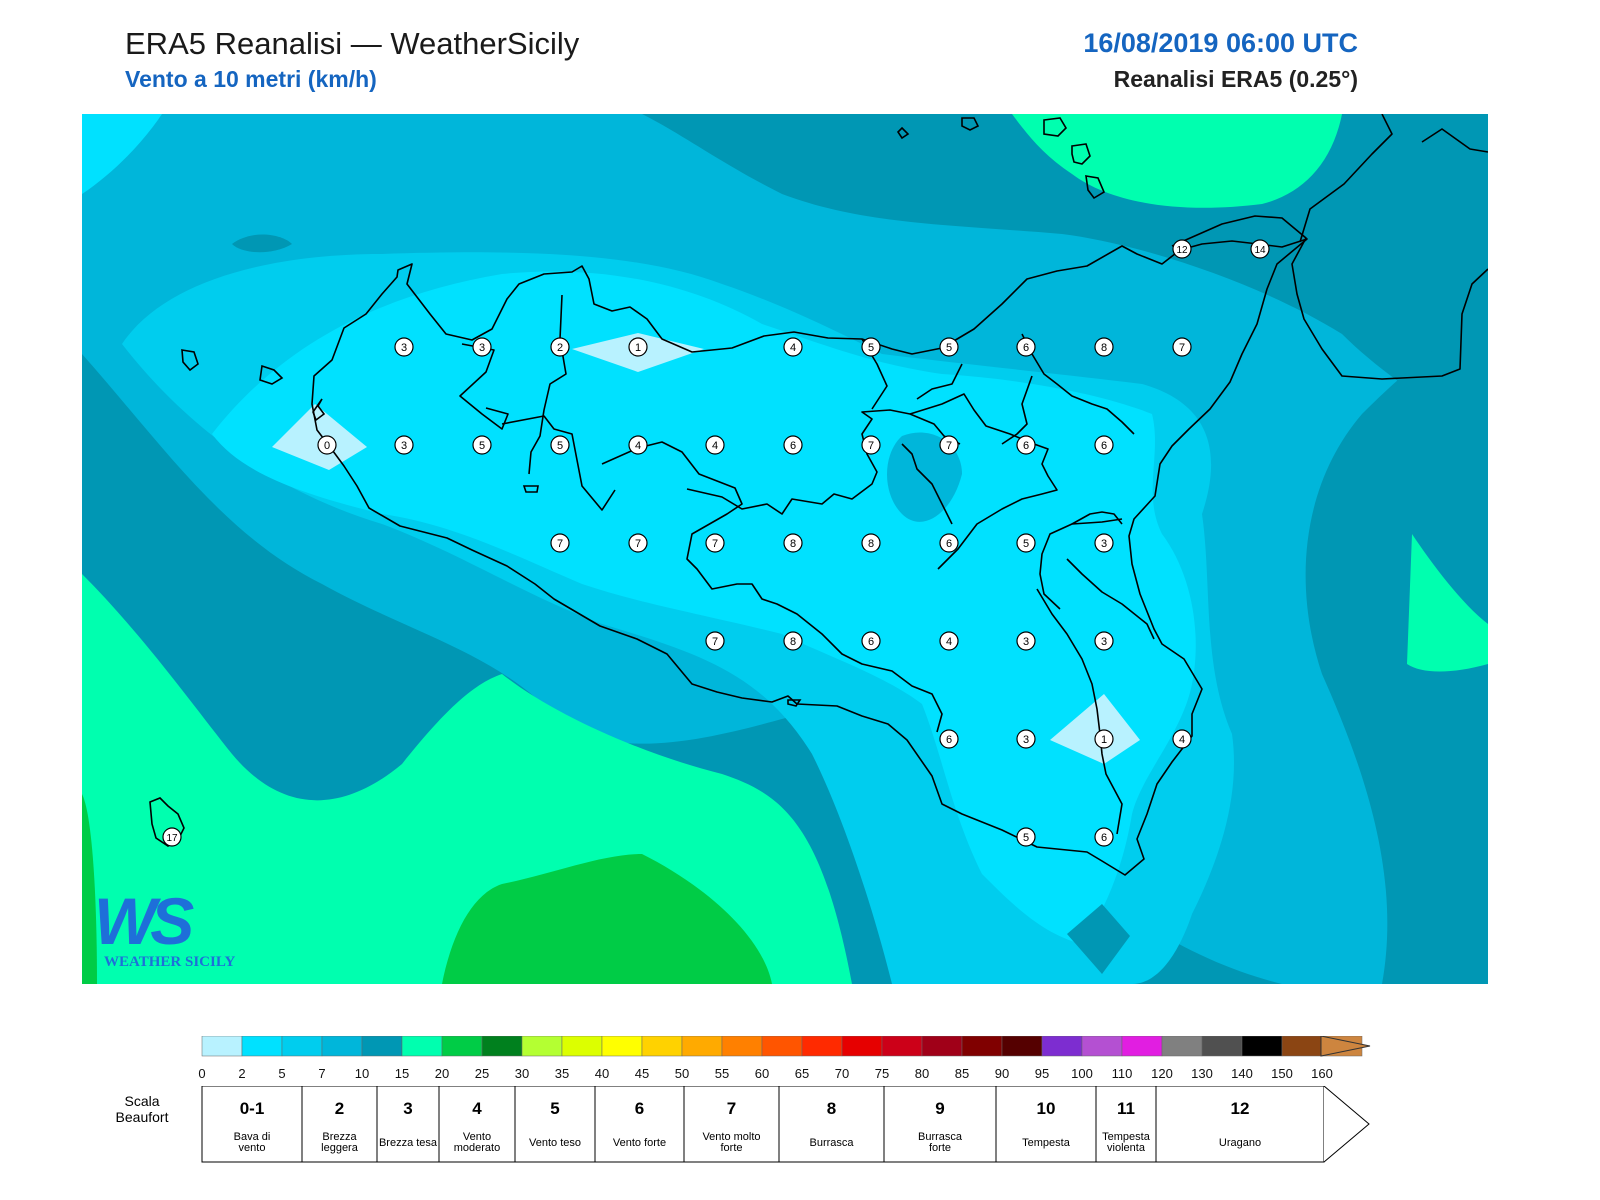  What do you see at coordinates (831, 1143) in the screenshot?
I see `beaufort-desc: Burrasca` at bounding box center [831, 1143].